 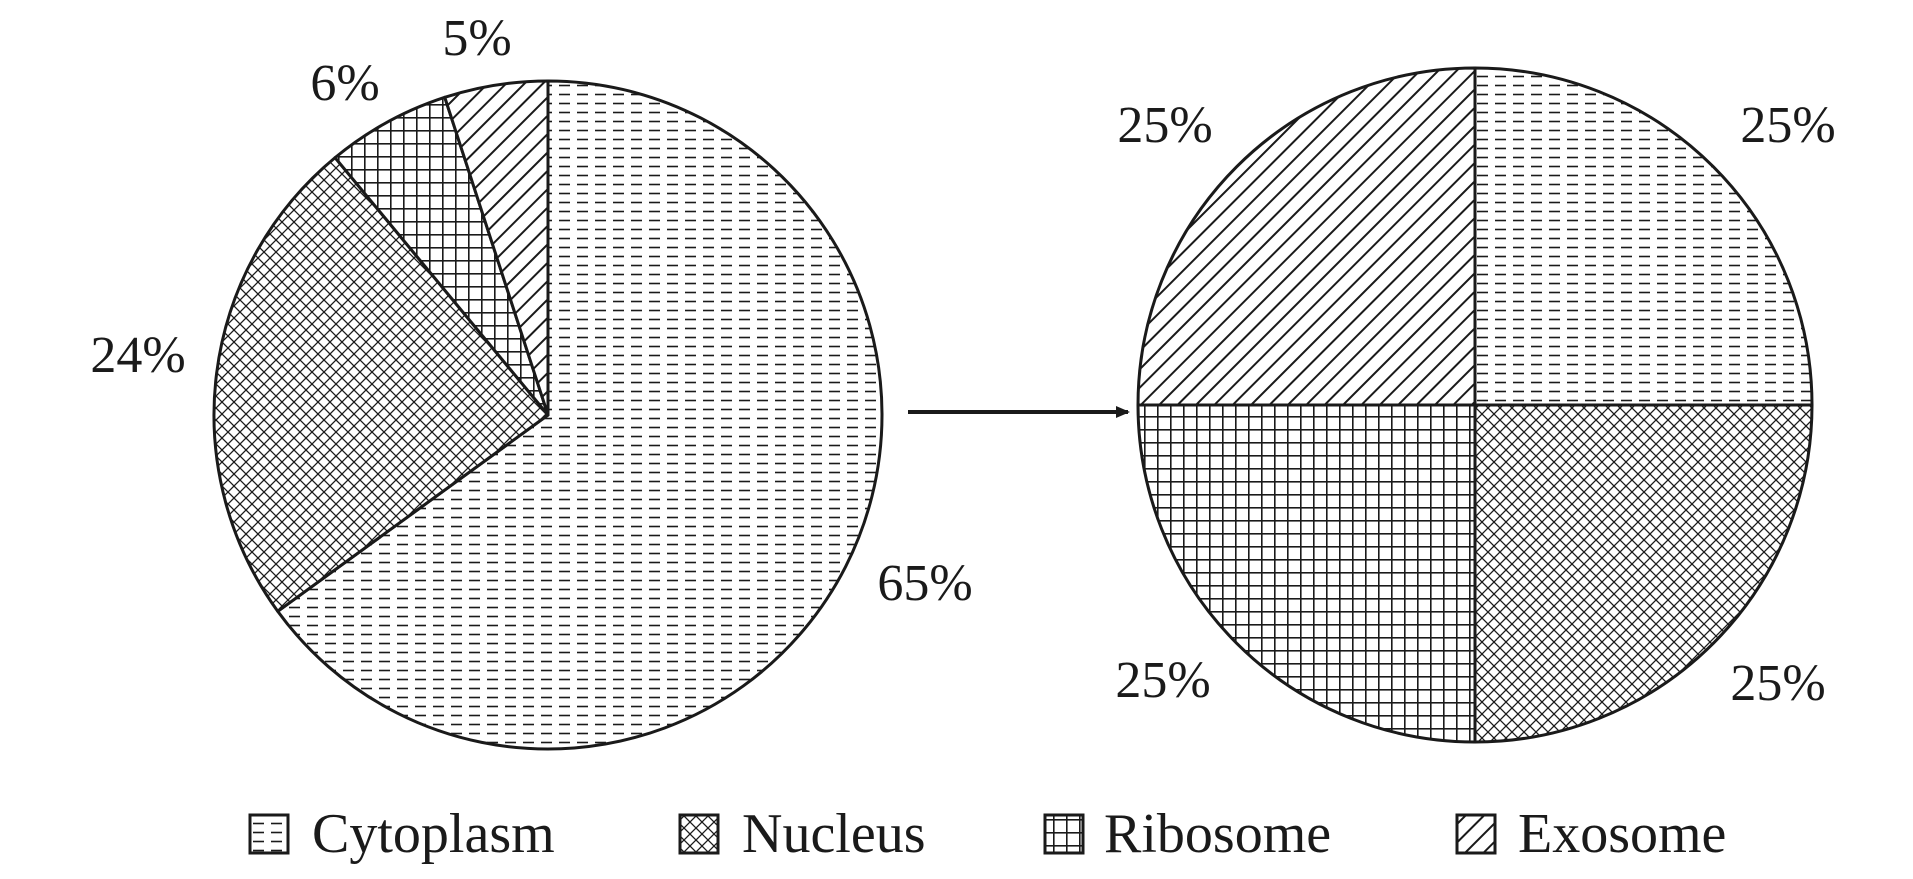 I want to click on pie-slice-cytoplasm, so click(x=1643, y=236).